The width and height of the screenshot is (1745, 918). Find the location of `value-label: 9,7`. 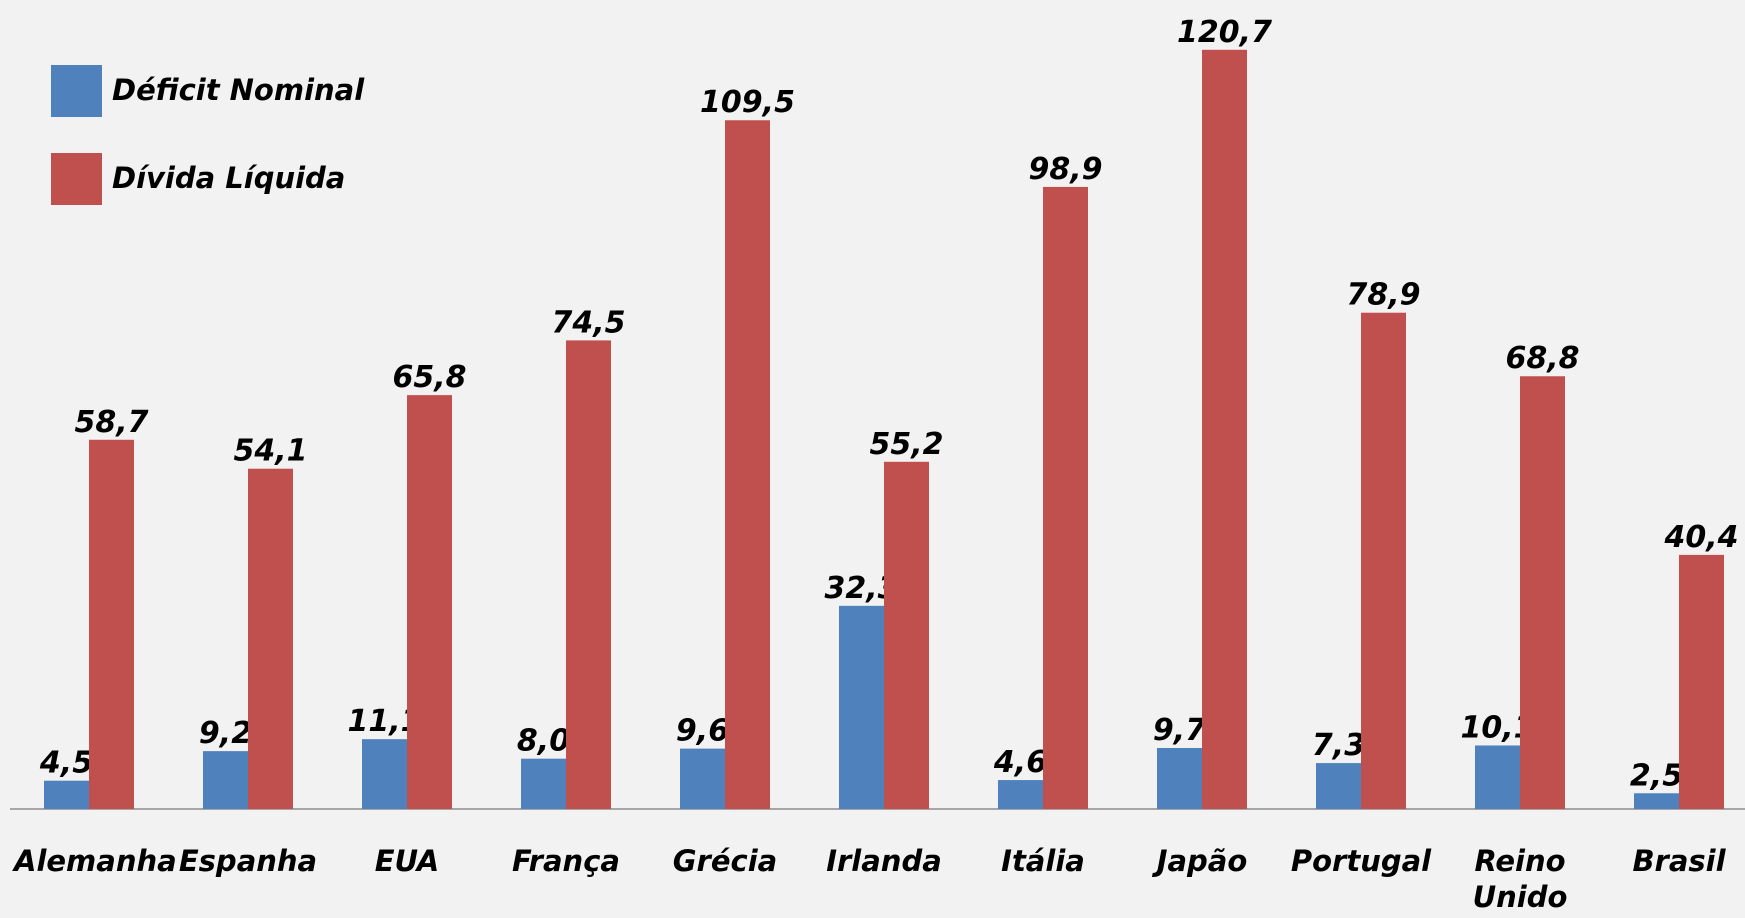

value-label: 9,7 is located at coordinates (1179, 730).